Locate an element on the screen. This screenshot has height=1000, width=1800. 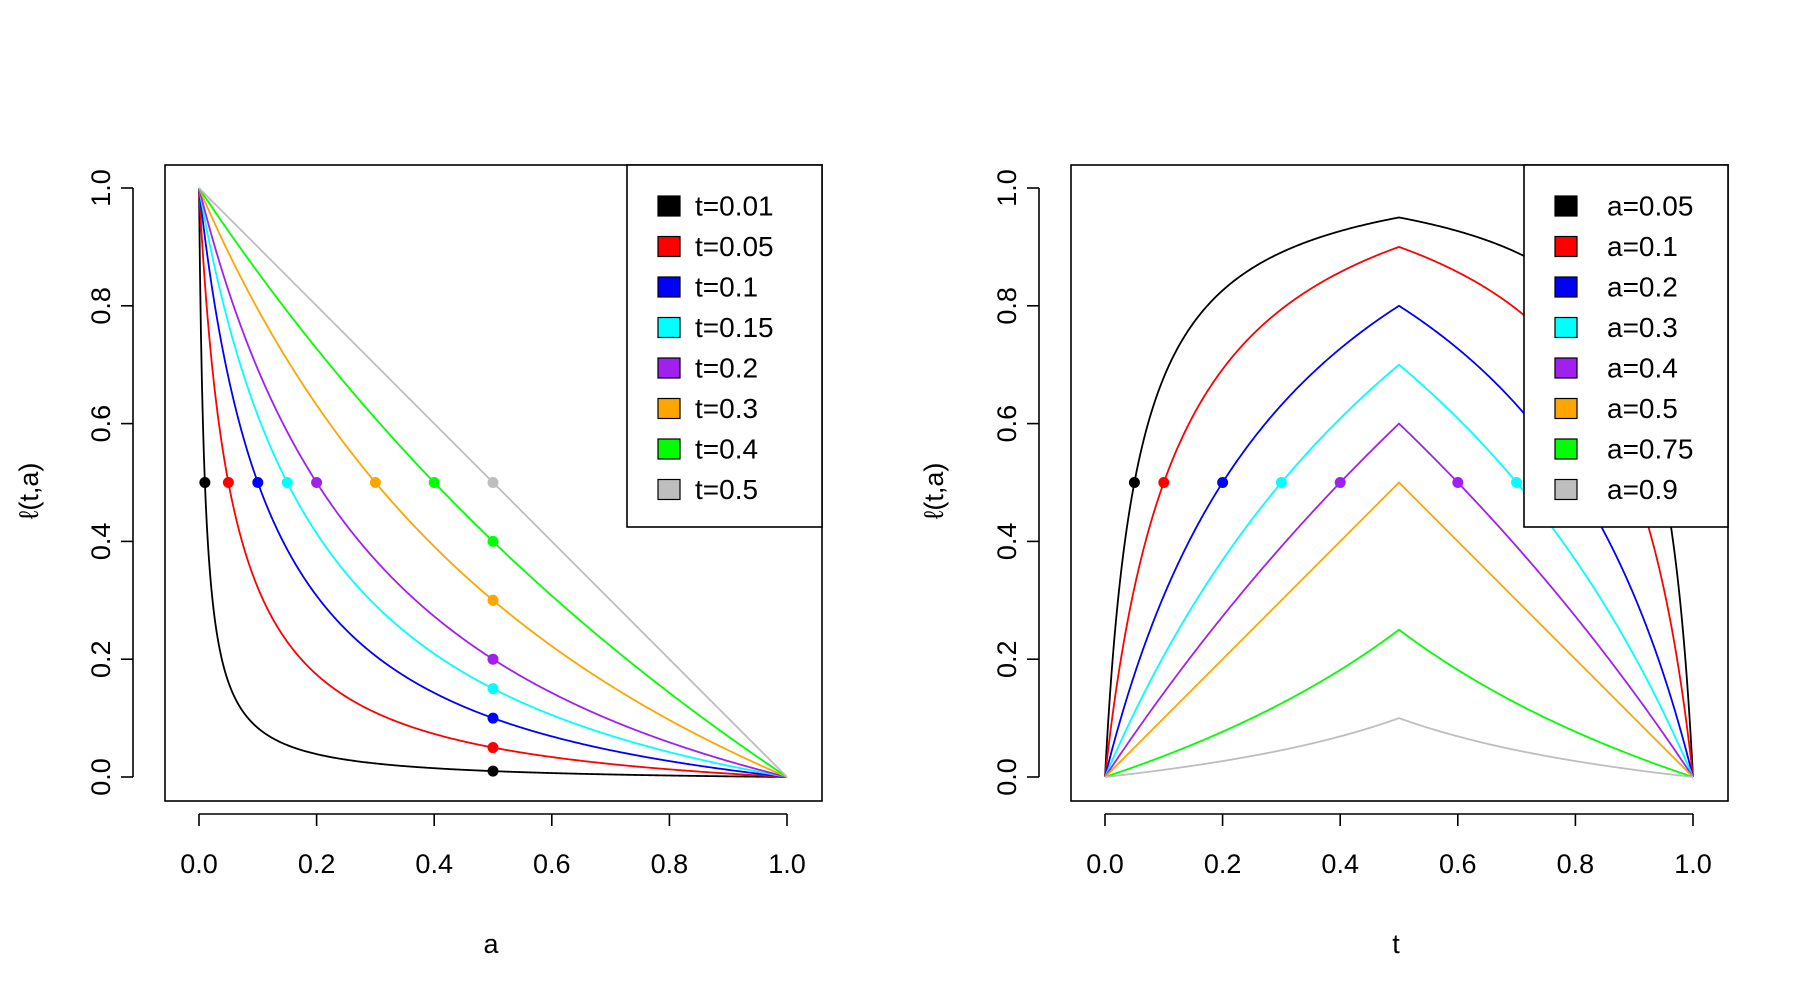
legend-label: t=0.4 is located at coordinates (726, 449).